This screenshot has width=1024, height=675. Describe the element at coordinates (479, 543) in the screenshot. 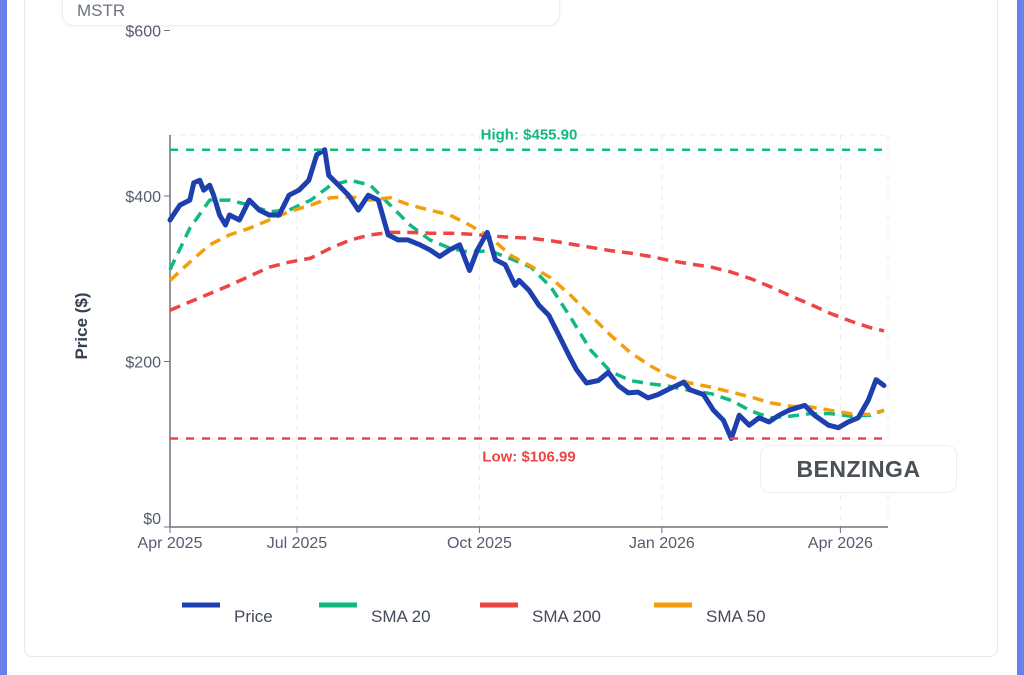

I see `x-tick-label: Oct 2025` at that location.